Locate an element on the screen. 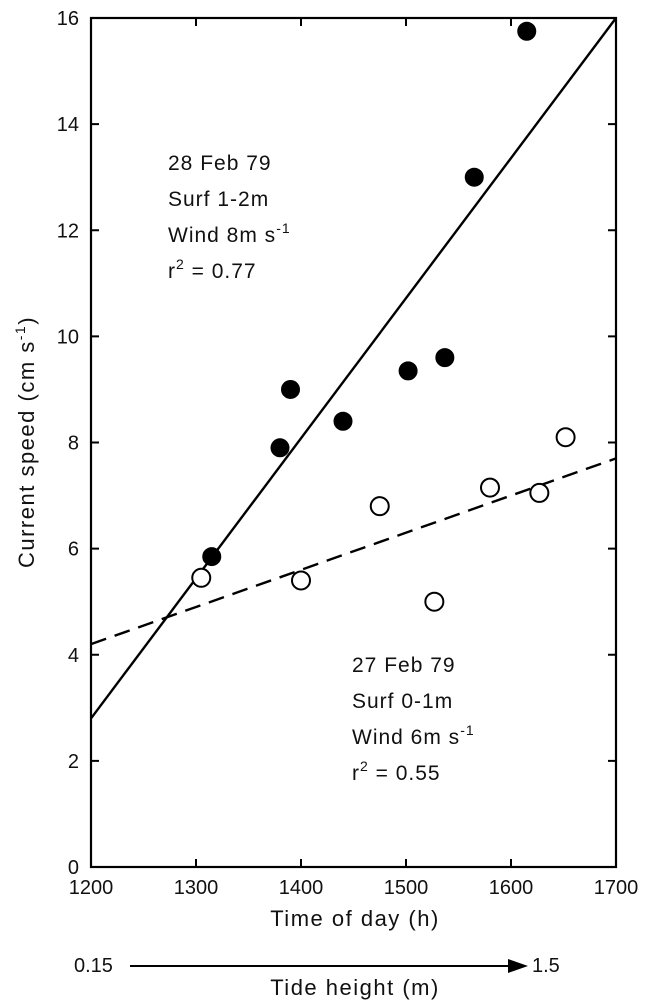 The width and height of the screenshot is (655, 1002). annotation-text: Surf 0-1m is located at coordinates (402, 701).